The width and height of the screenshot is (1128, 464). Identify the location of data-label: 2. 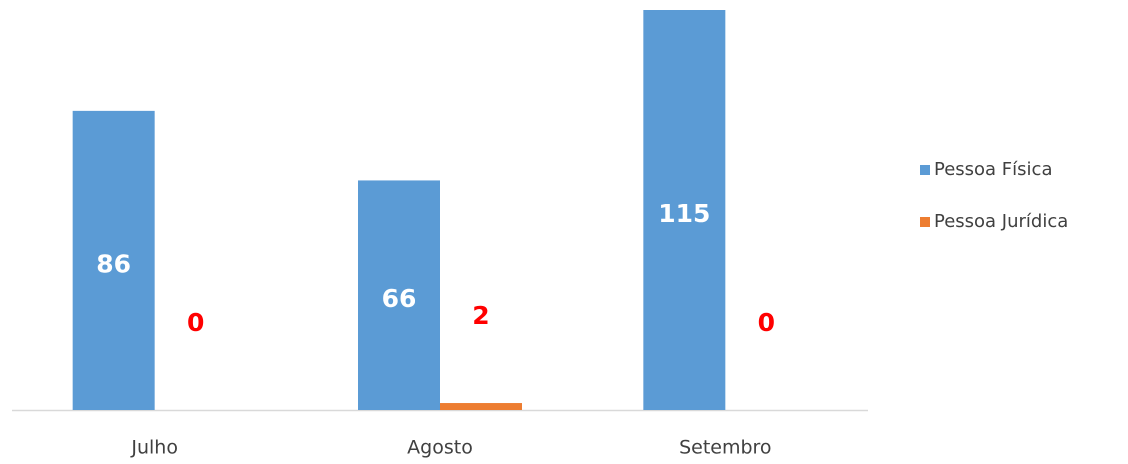
(480, 315).